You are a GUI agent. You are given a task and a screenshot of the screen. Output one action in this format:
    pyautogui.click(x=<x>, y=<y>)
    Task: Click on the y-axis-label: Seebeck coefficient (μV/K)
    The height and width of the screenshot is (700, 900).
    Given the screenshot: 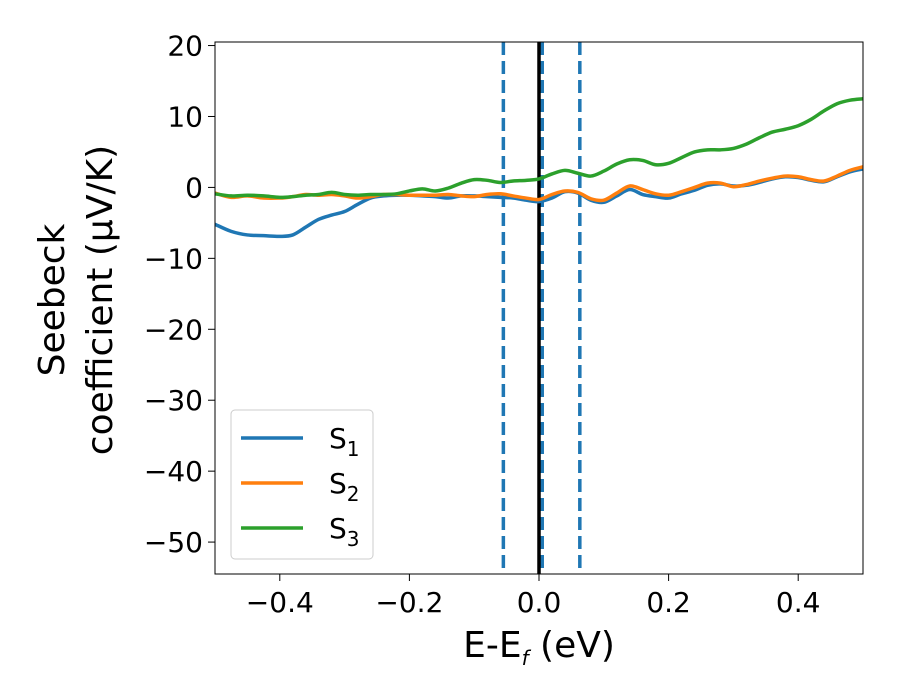 What is the action you would take?
    pyautogui.click(x=76, y=300)
    